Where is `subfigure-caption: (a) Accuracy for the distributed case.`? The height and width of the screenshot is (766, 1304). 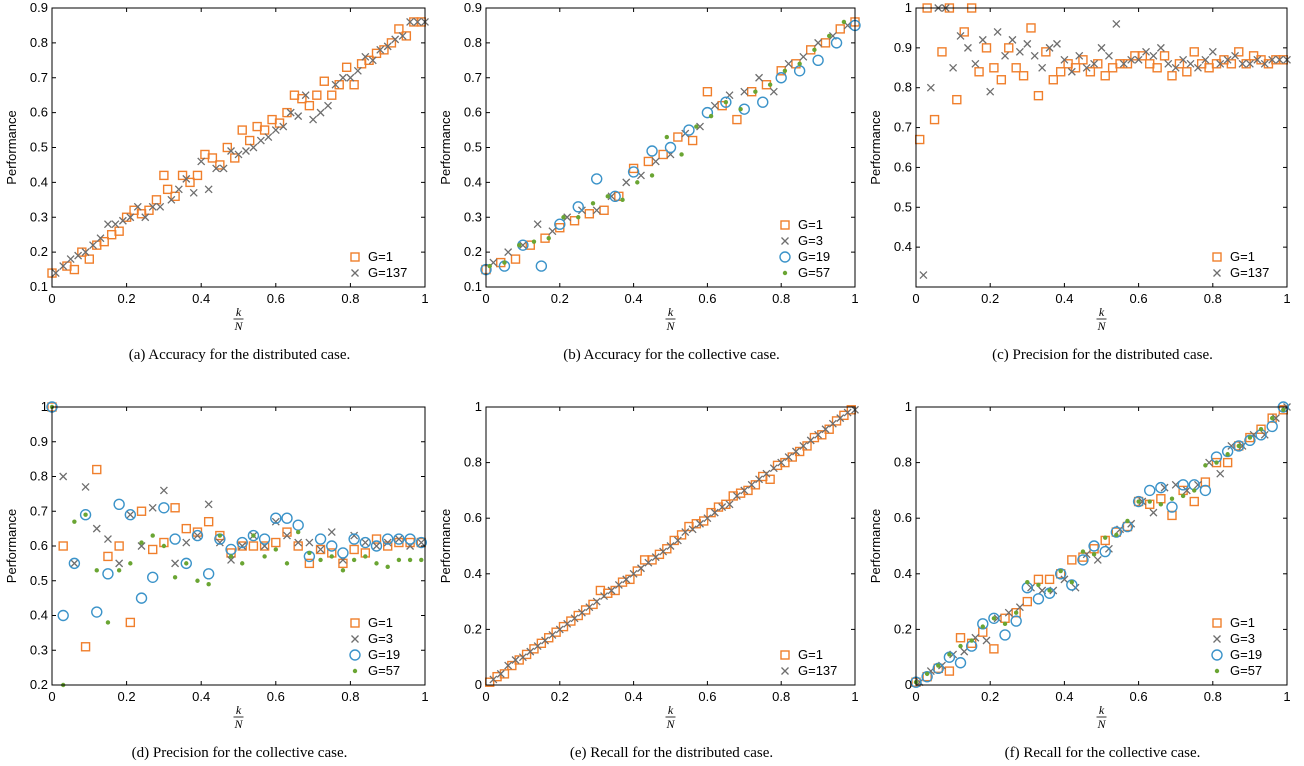
subfigure-caption: (a) Accuracy for the distributed case. is located at coordinates (240, 355).